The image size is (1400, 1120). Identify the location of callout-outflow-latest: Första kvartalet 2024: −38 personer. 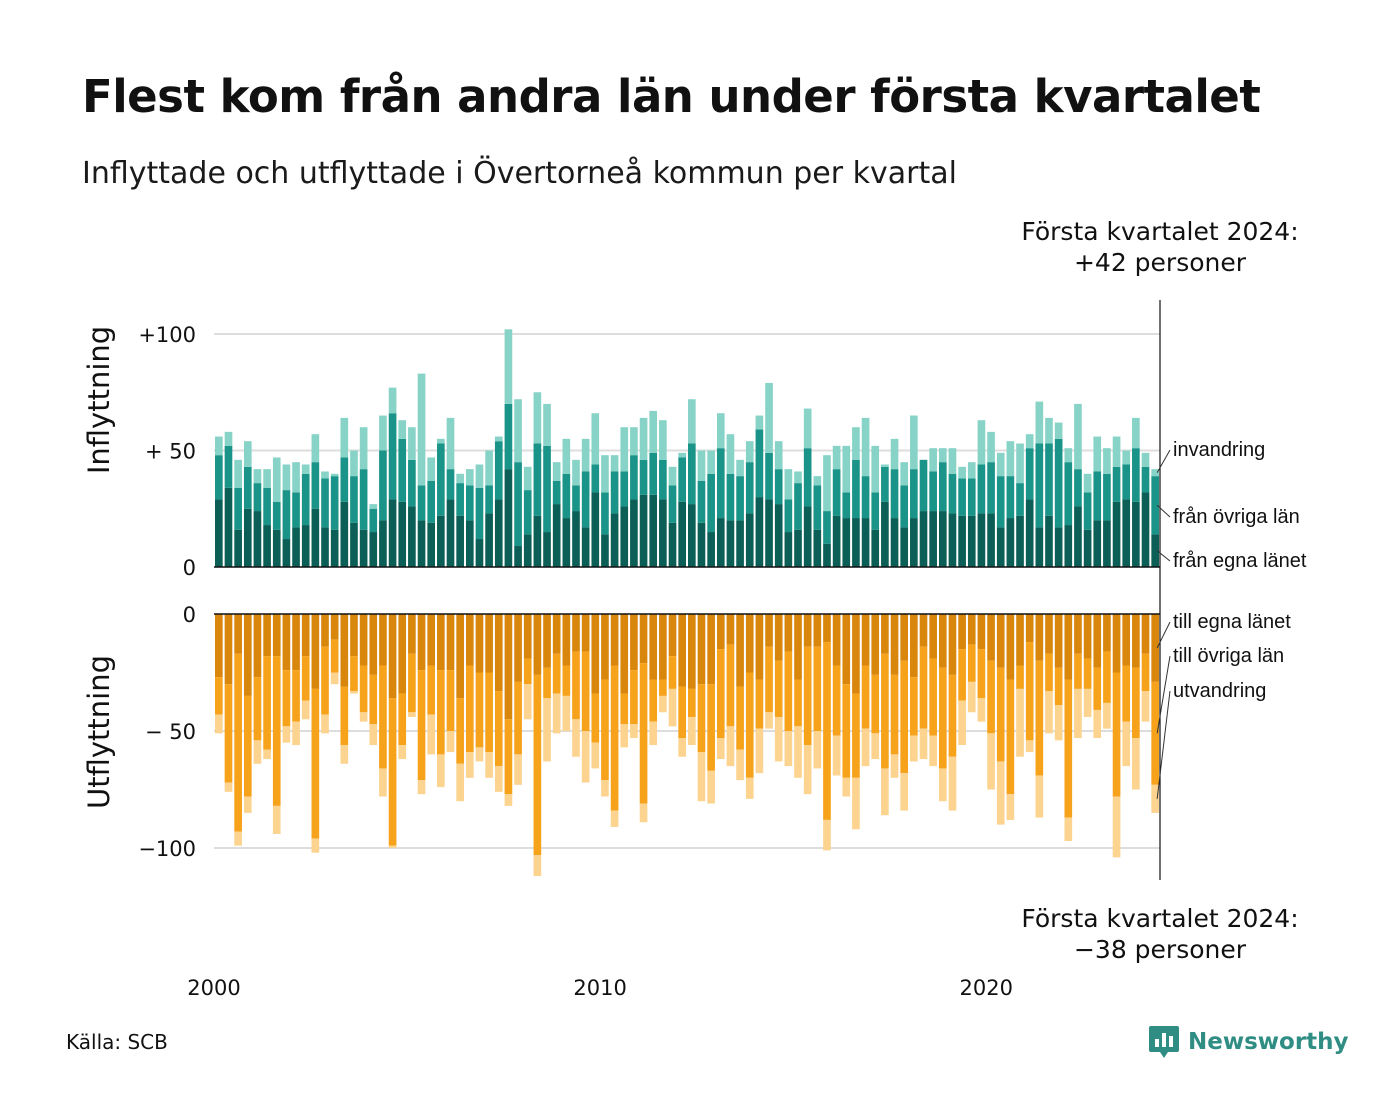
(1160, 934).